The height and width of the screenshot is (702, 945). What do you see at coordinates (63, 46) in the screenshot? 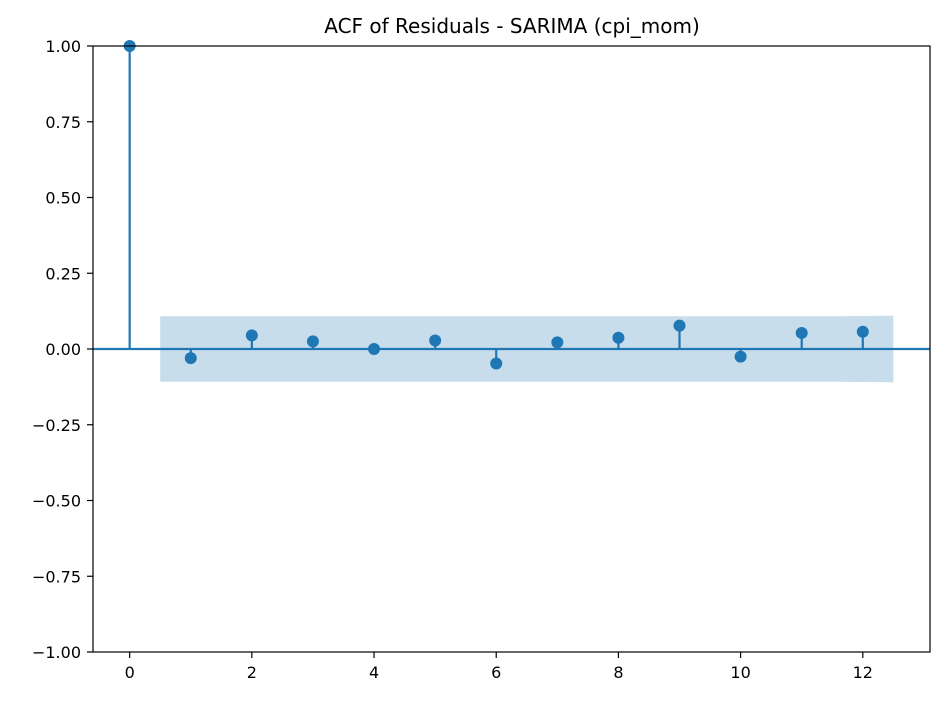
I see `y-tick-label: 1.00` at bounding box center [63, 46].